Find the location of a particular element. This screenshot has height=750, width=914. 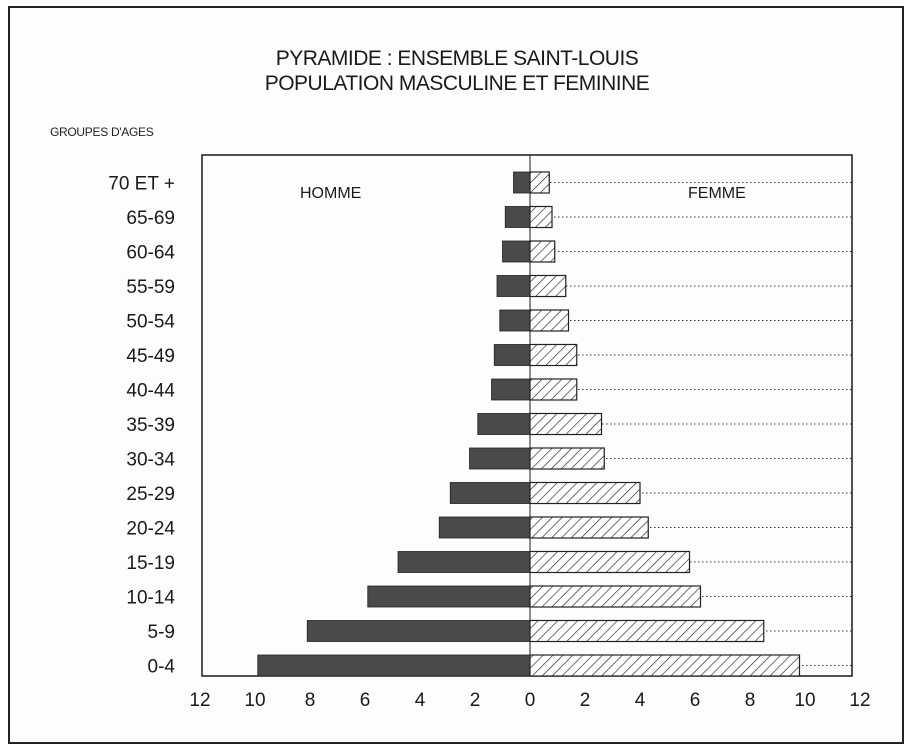

category-label: 60-64 is located at coordinates (150, 253).